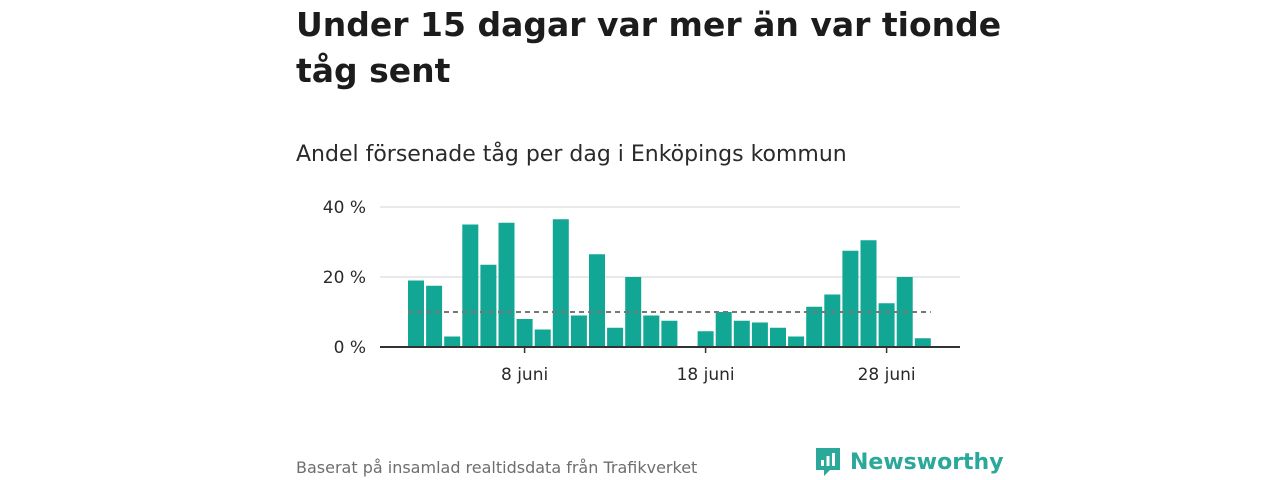  I want to click on y-tick-label: 40 %, so click(344, 208).